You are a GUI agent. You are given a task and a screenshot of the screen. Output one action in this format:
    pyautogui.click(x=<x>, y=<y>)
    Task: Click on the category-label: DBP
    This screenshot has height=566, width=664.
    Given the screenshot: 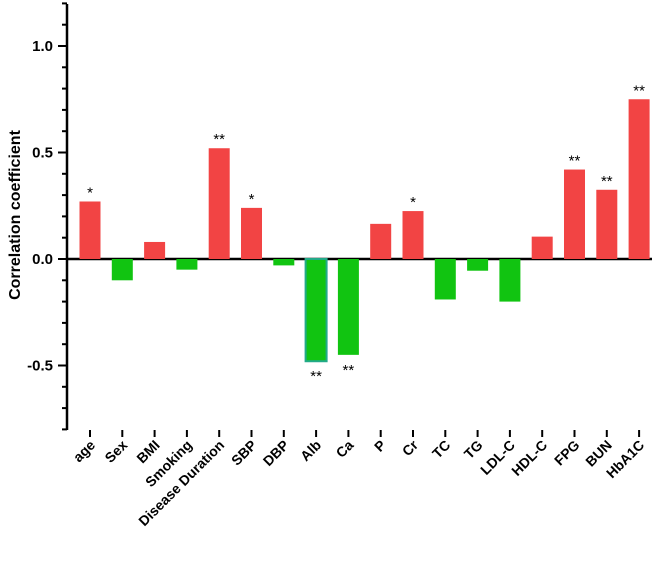 What is the action you would take?
    pyautogui.click(x=276, y=453)
    